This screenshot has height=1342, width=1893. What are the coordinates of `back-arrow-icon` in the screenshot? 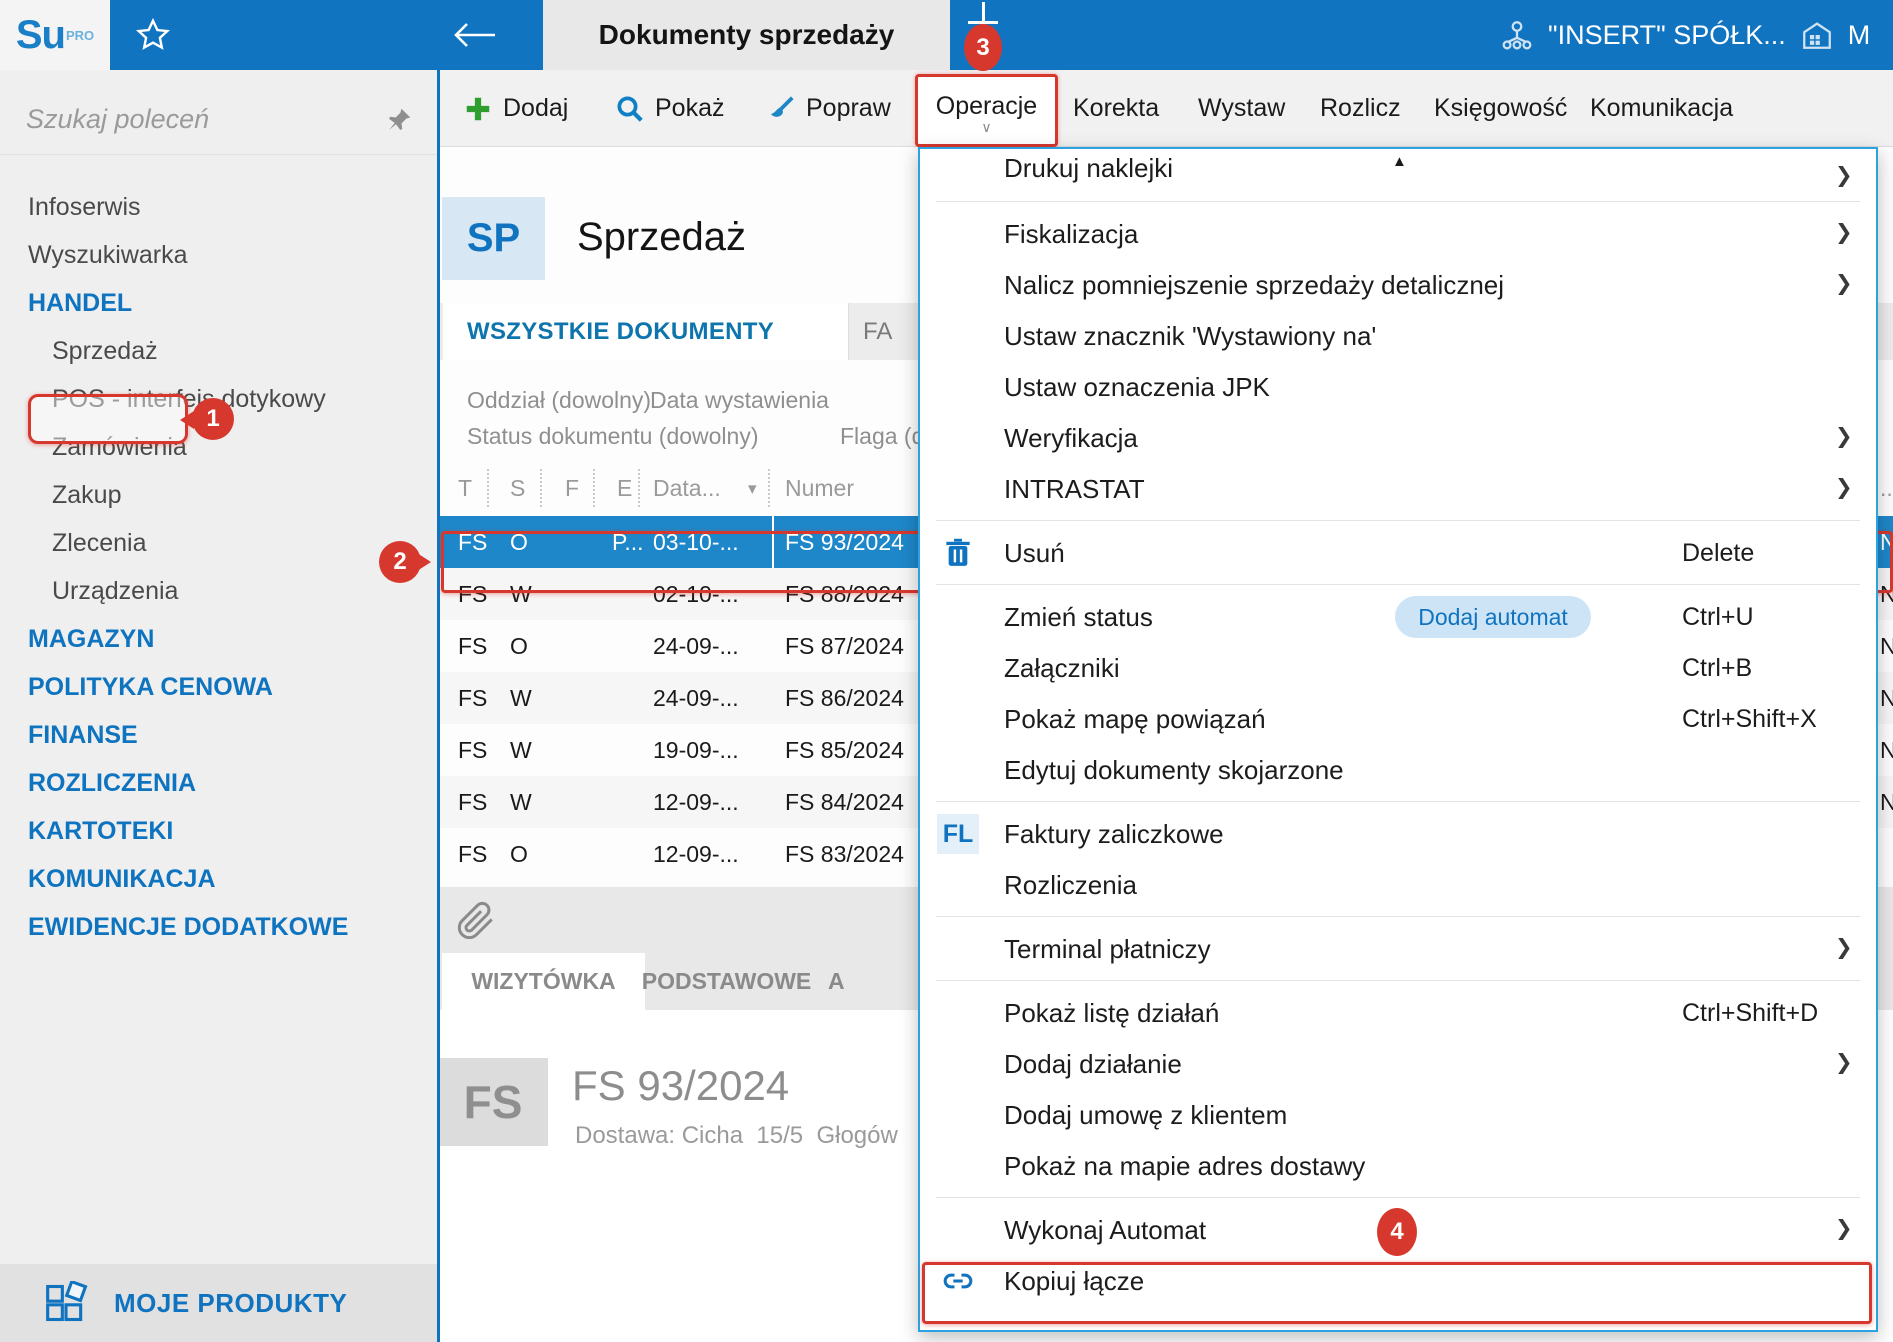 It's located at (475, 35).